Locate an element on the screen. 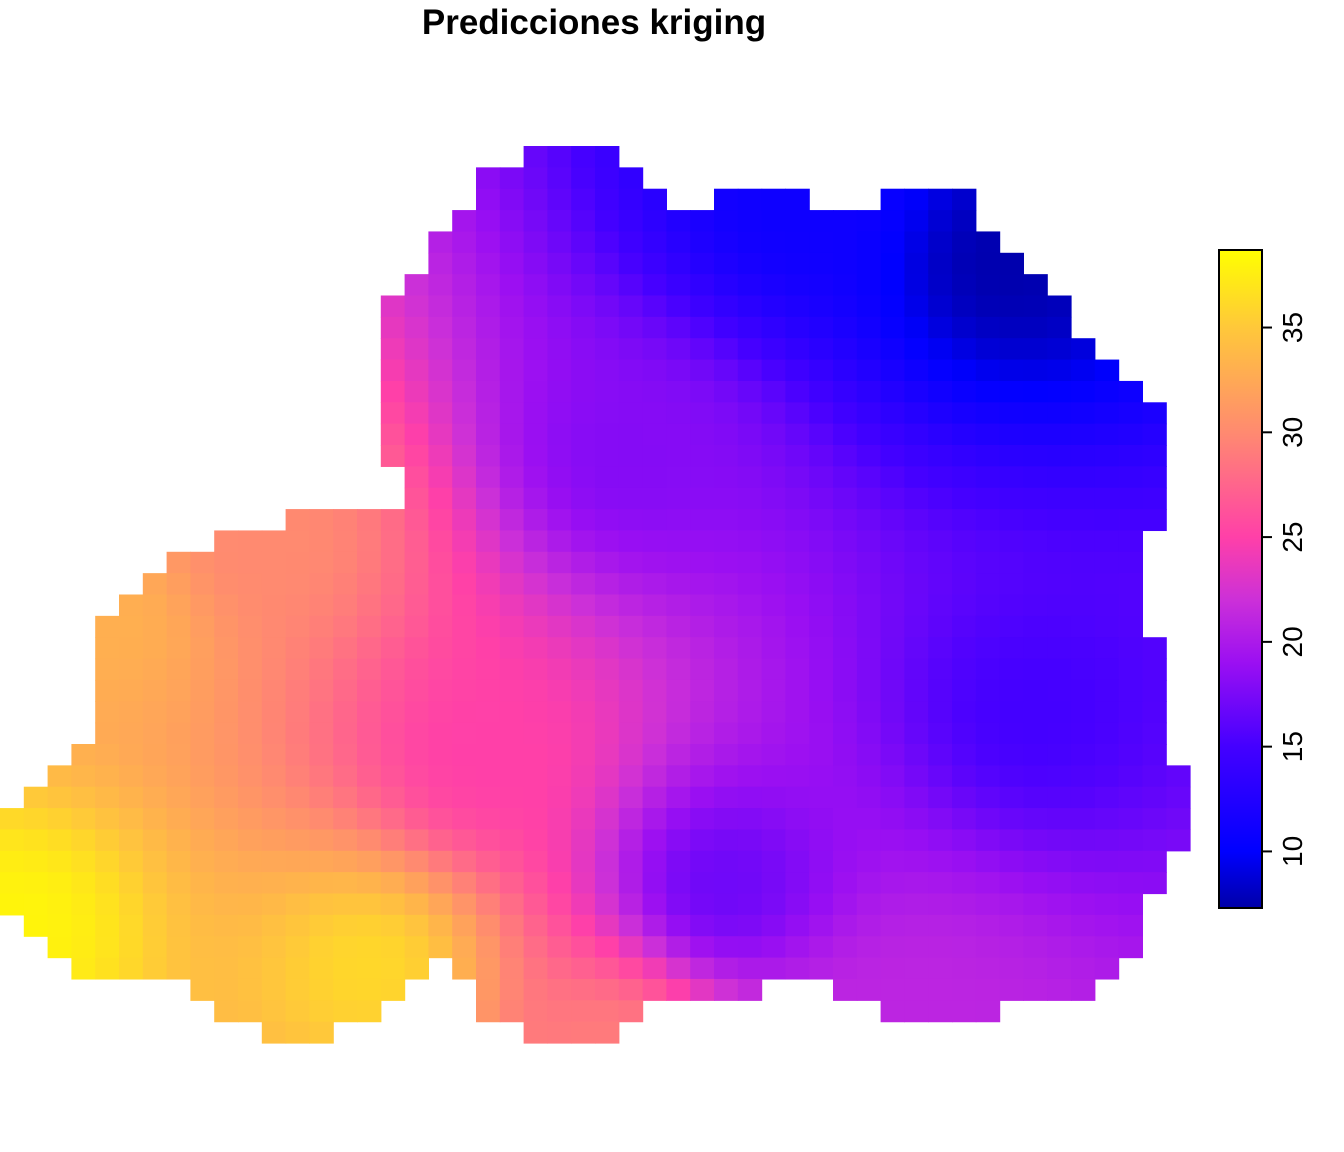 This screenshot has width=1344, height=1152. legend-tick-label: 20 is located at coordinates (1292, 641).